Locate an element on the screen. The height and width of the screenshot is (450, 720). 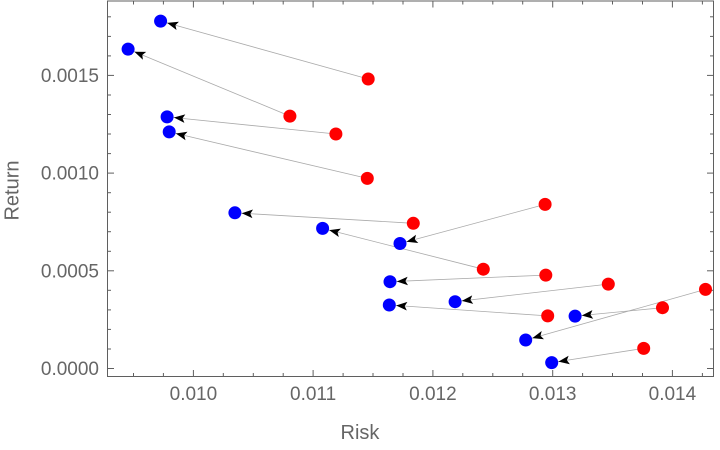
y-tick-label: 0.0015 is located at coordinates (70, 76).